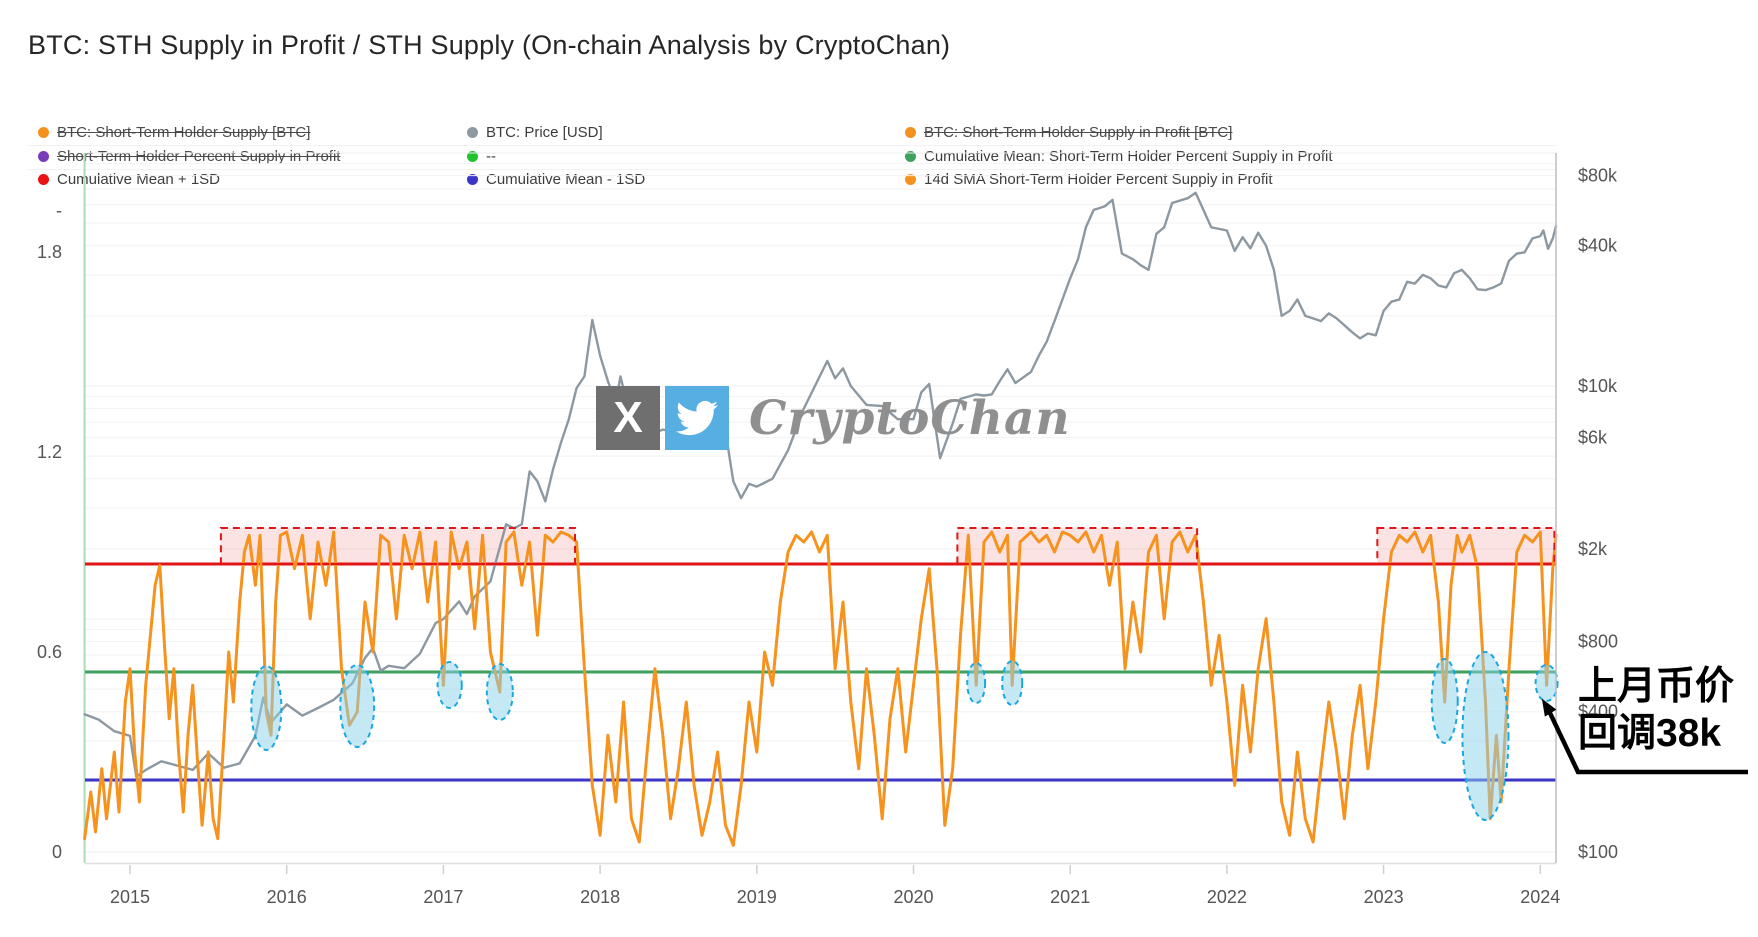 This screenshot has width=1758, height=937. I want to click on legend-item-dashes: --, so click(556, 157).